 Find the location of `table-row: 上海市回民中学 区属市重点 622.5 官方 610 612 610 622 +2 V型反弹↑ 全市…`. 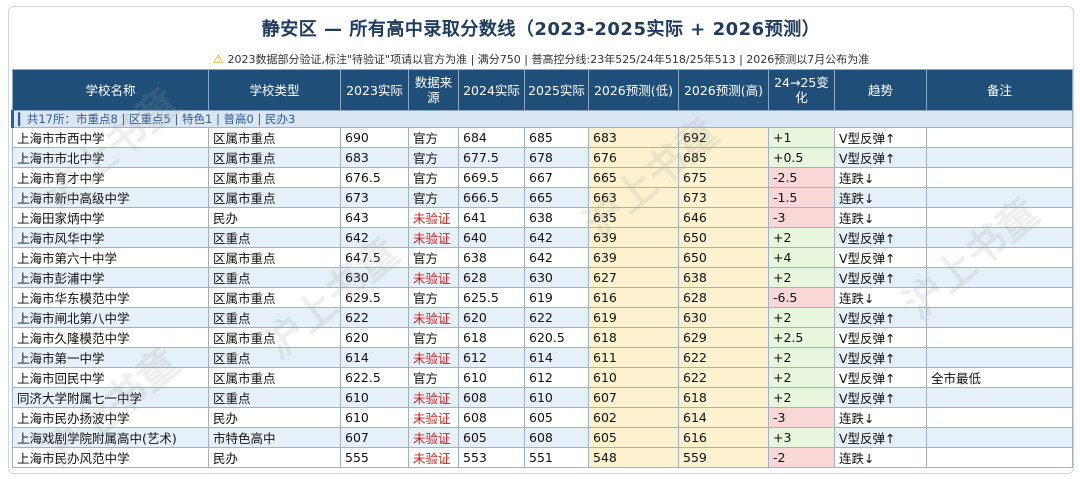

table-row: 上海市回民中学 区属市重点 622.5 官方 610 612 610 622 +2 V型反弹↑ 全市… is located at coordinates (542, 377).